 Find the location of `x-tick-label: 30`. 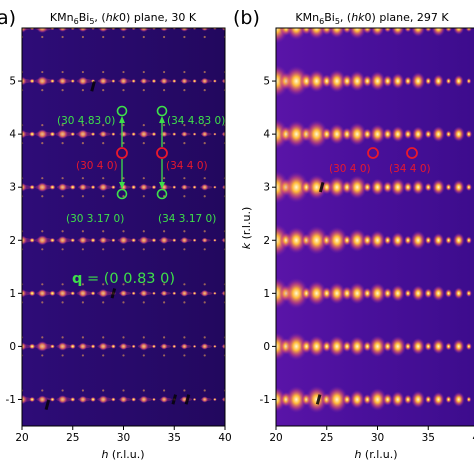

x-tick-label: 30 is located at coordinates (377, 438).